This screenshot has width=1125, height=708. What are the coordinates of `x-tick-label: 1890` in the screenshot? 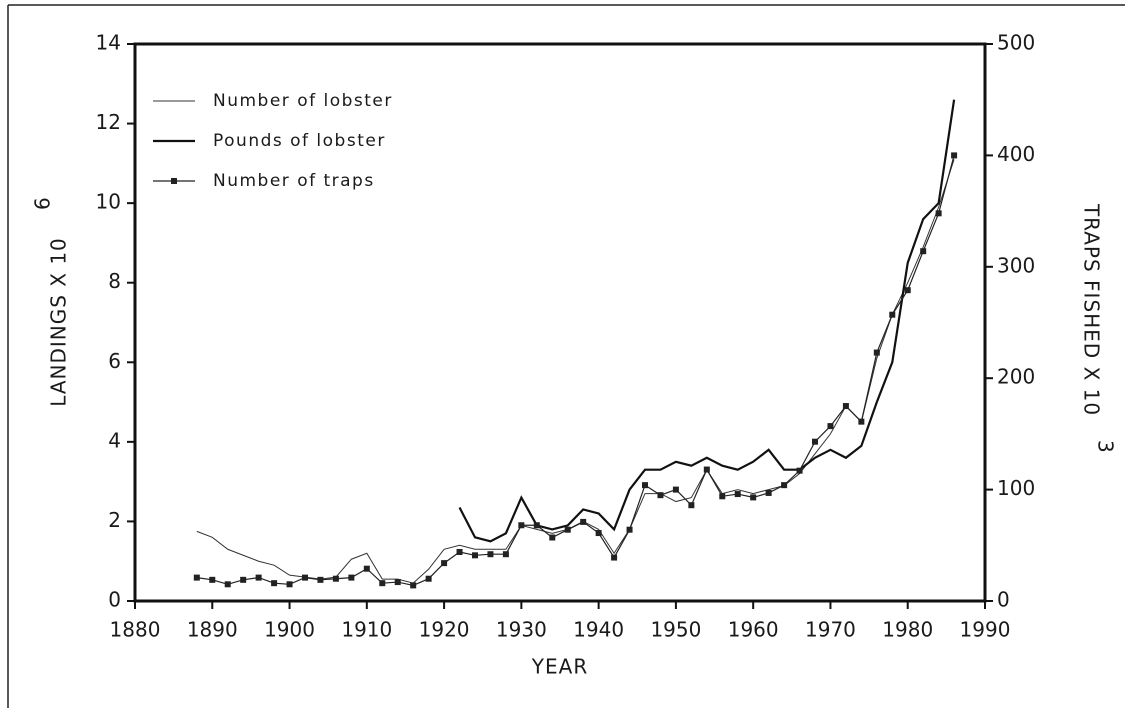 It's located at (212, 630).